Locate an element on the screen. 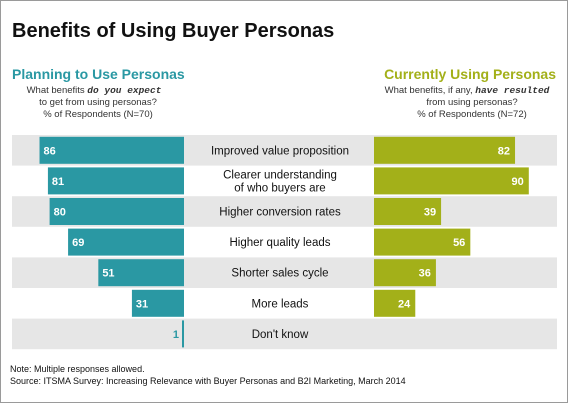 This screenshot has height=405, width=570. category-label: Clearer understanding of who buyers are is located at coordinates (280, 181).